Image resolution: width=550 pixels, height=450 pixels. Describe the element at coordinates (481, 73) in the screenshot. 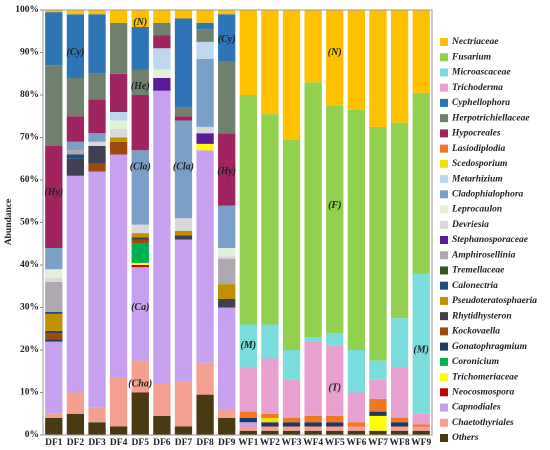

I see `legend-label: Microascaceae` at that location.